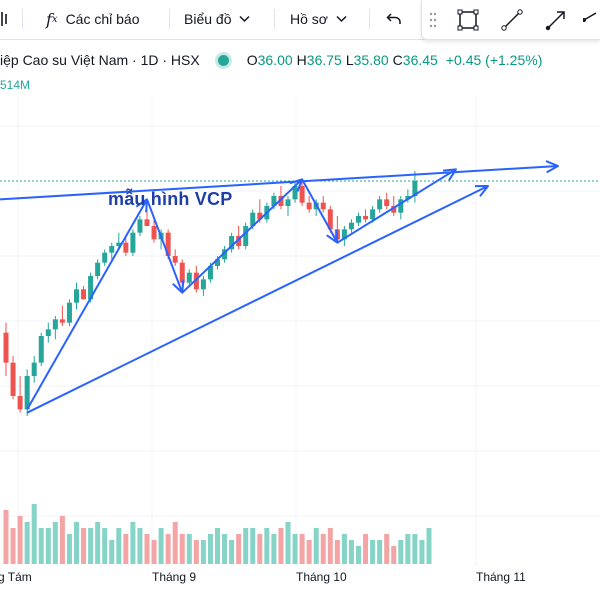 This screenshot has height=600, width=600. Describe the element at coordinates (494, 60) in the screenshot. I see `change-value: +0.45 (+1.25%)` at that location.